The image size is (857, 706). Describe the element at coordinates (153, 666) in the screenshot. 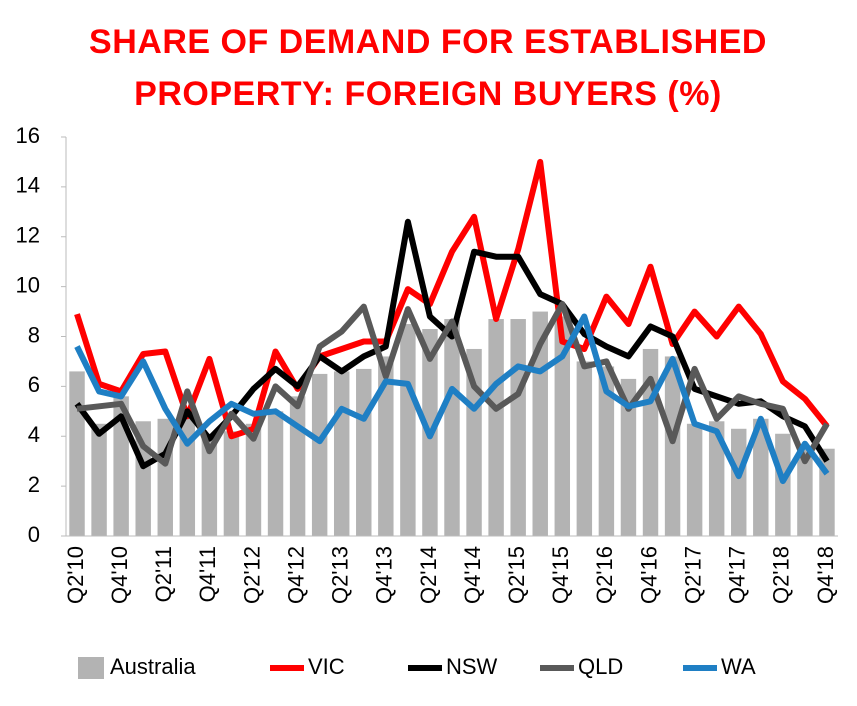

I see `legend-label: Australia` at that location.